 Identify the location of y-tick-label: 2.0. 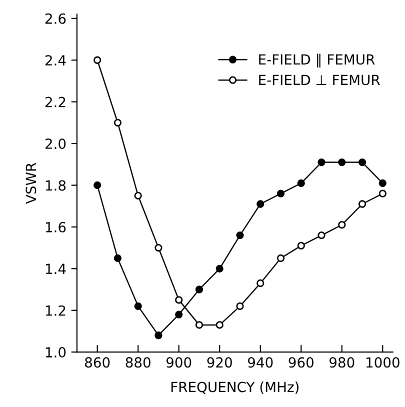
(55, 144).